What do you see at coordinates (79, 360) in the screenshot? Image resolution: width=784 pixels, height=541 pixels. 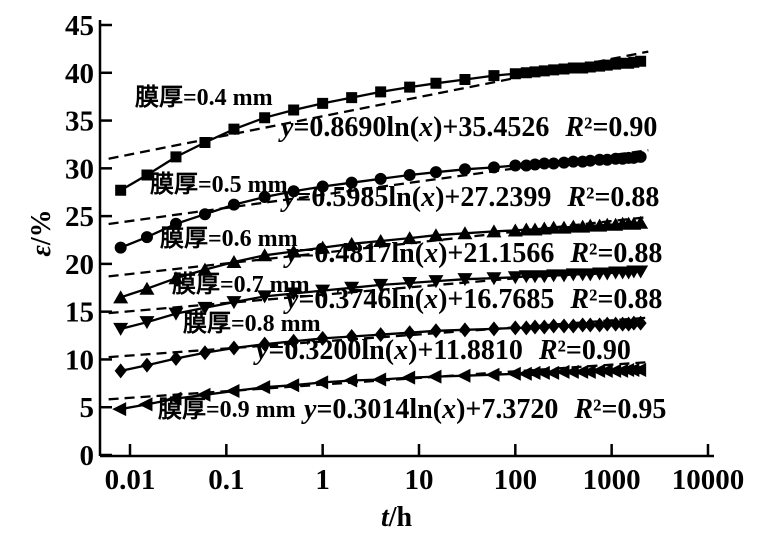 I see `y-tick-label: 10` at bounding box center [79, 360].